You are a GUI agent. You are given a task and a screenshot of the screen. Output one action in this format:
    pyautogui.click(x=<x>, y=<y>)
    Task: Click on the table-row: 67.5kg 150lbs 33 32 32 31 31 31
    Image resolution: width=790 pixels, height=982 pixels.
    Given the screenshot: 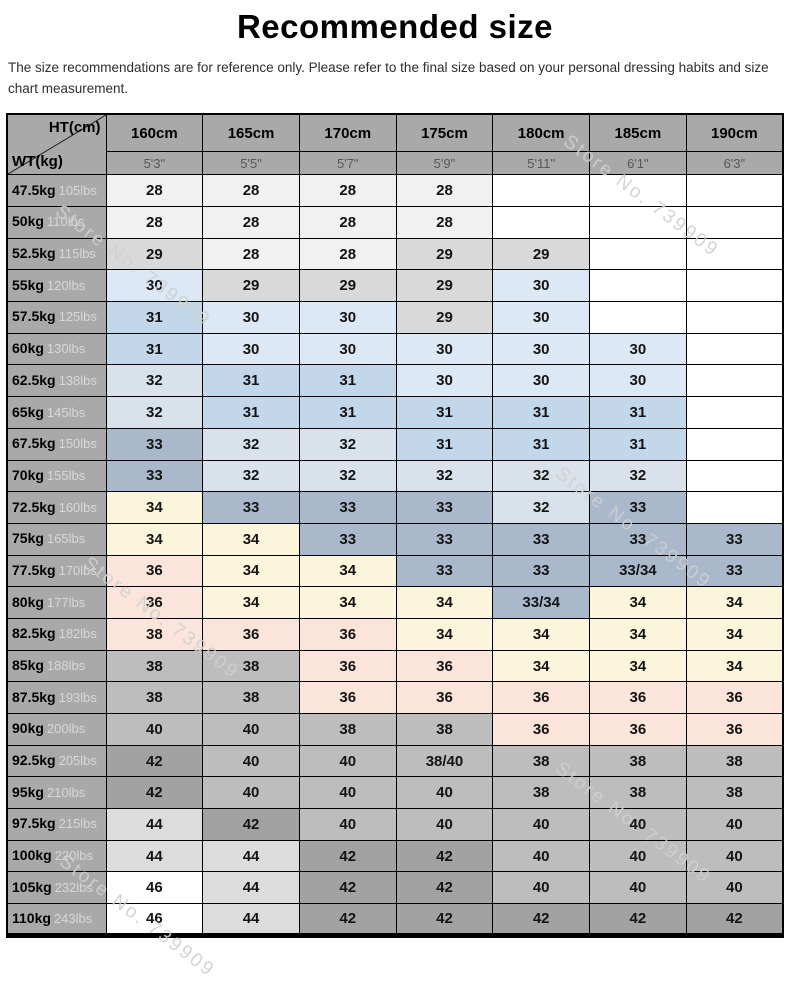 What is the action you would take?
    pyautogui.click(x=395, y=444)
    